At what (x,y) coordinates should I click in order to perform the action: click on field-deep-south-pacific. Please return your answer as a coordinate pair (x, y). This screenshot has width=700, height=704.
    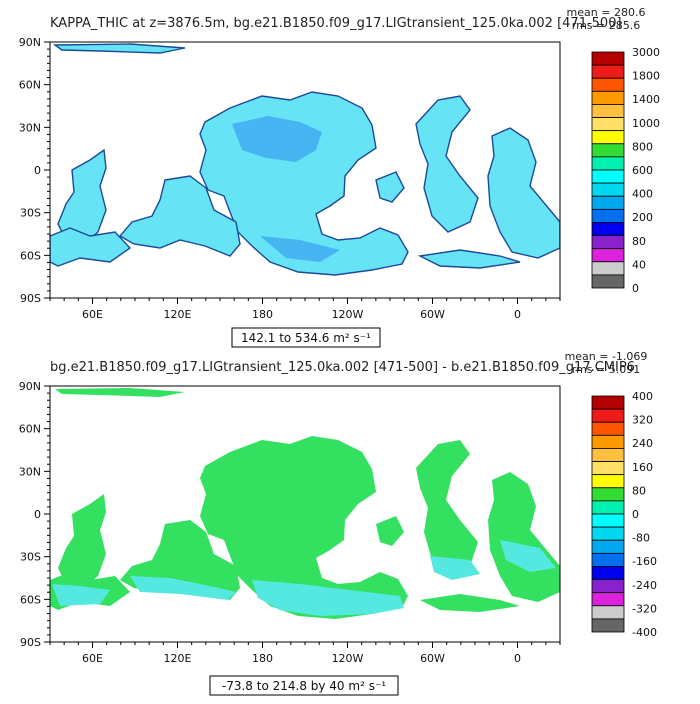
    Looking at the image, I should click on (300, 249).